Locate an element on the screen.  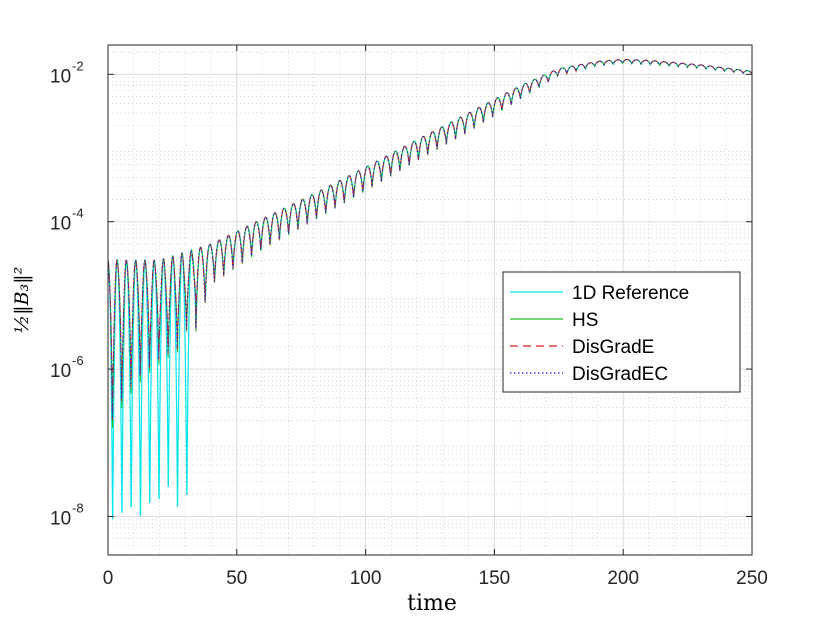
y-tick-exponent: -6 is located at coordinates (78, 360).